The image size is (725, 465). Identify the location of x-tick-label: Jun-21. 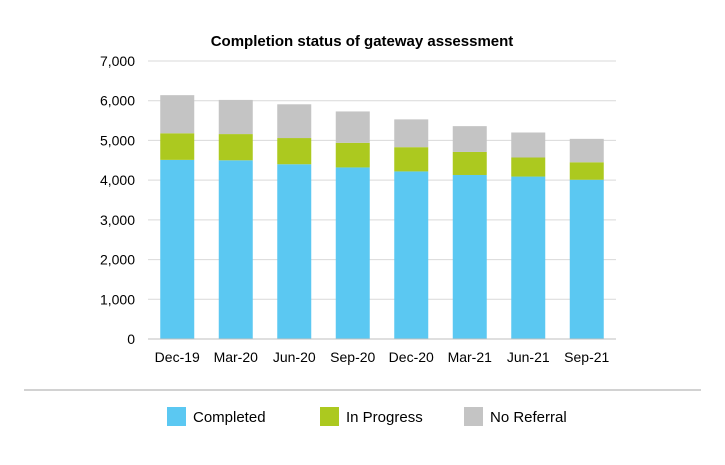
(528, 357).